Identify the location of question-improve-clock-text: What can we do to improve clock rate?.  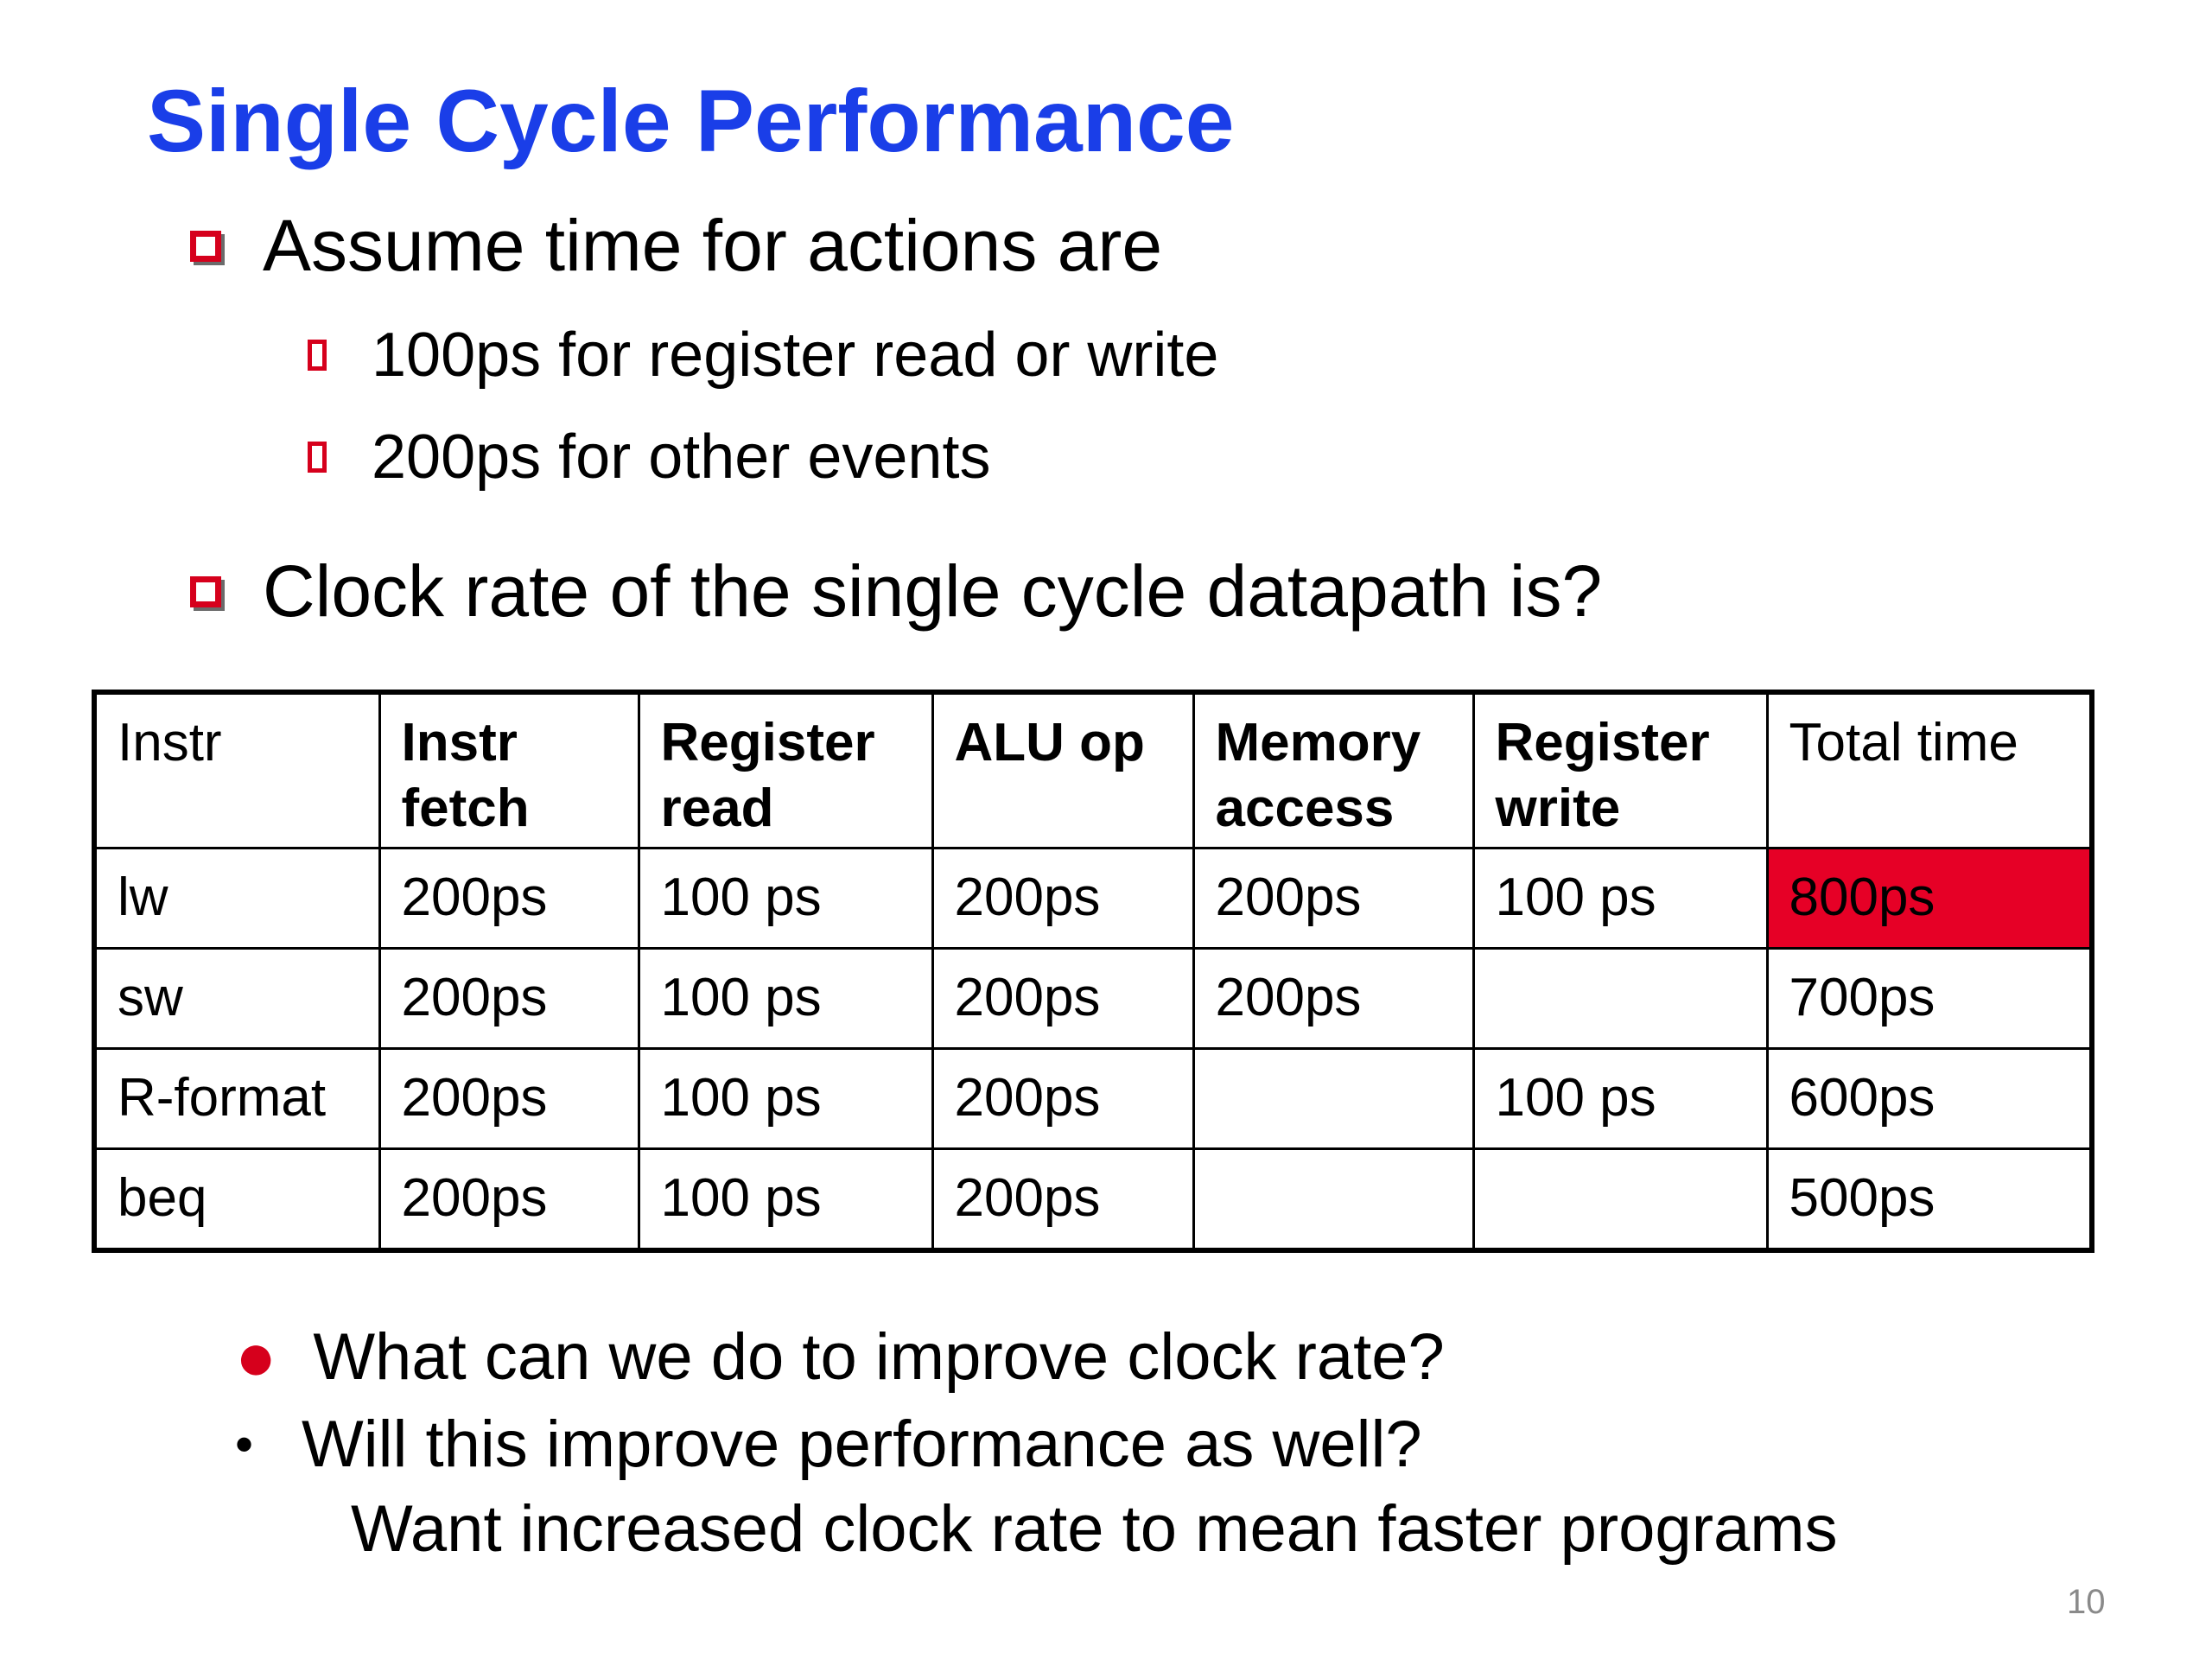
(879, 1356).